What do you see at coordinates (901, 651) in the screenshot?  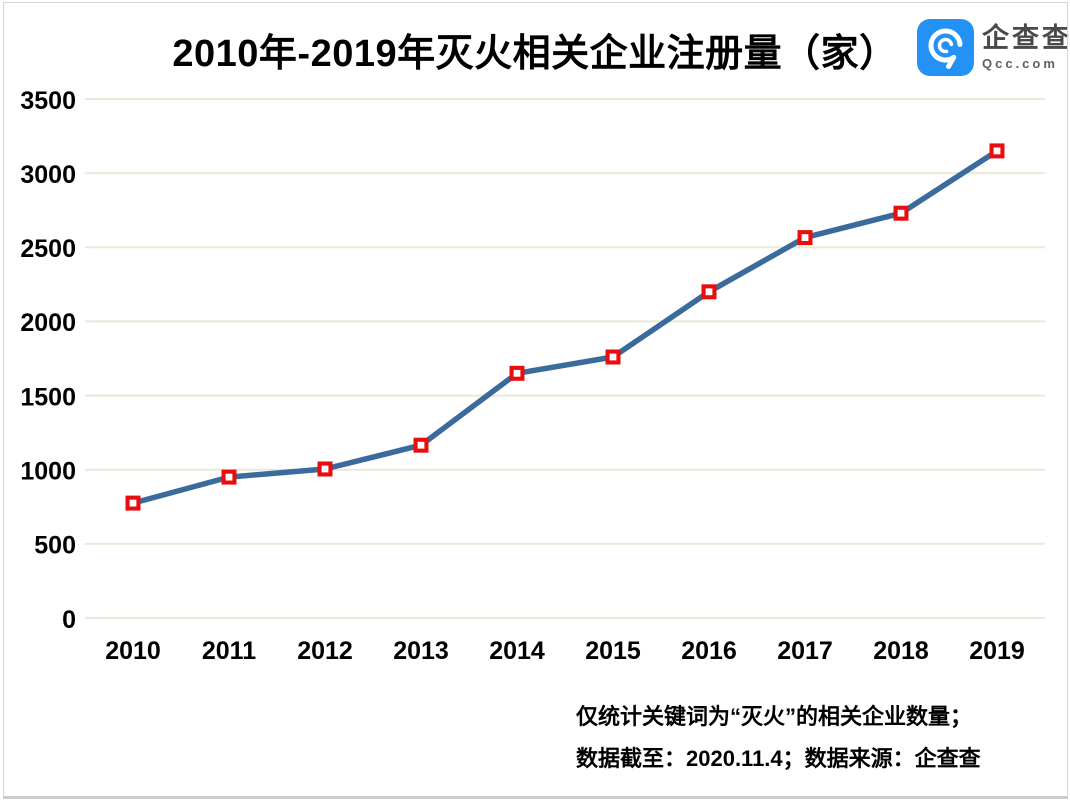 I see `x-axis-tick-label: 2018` at bounding box center [901, 651].